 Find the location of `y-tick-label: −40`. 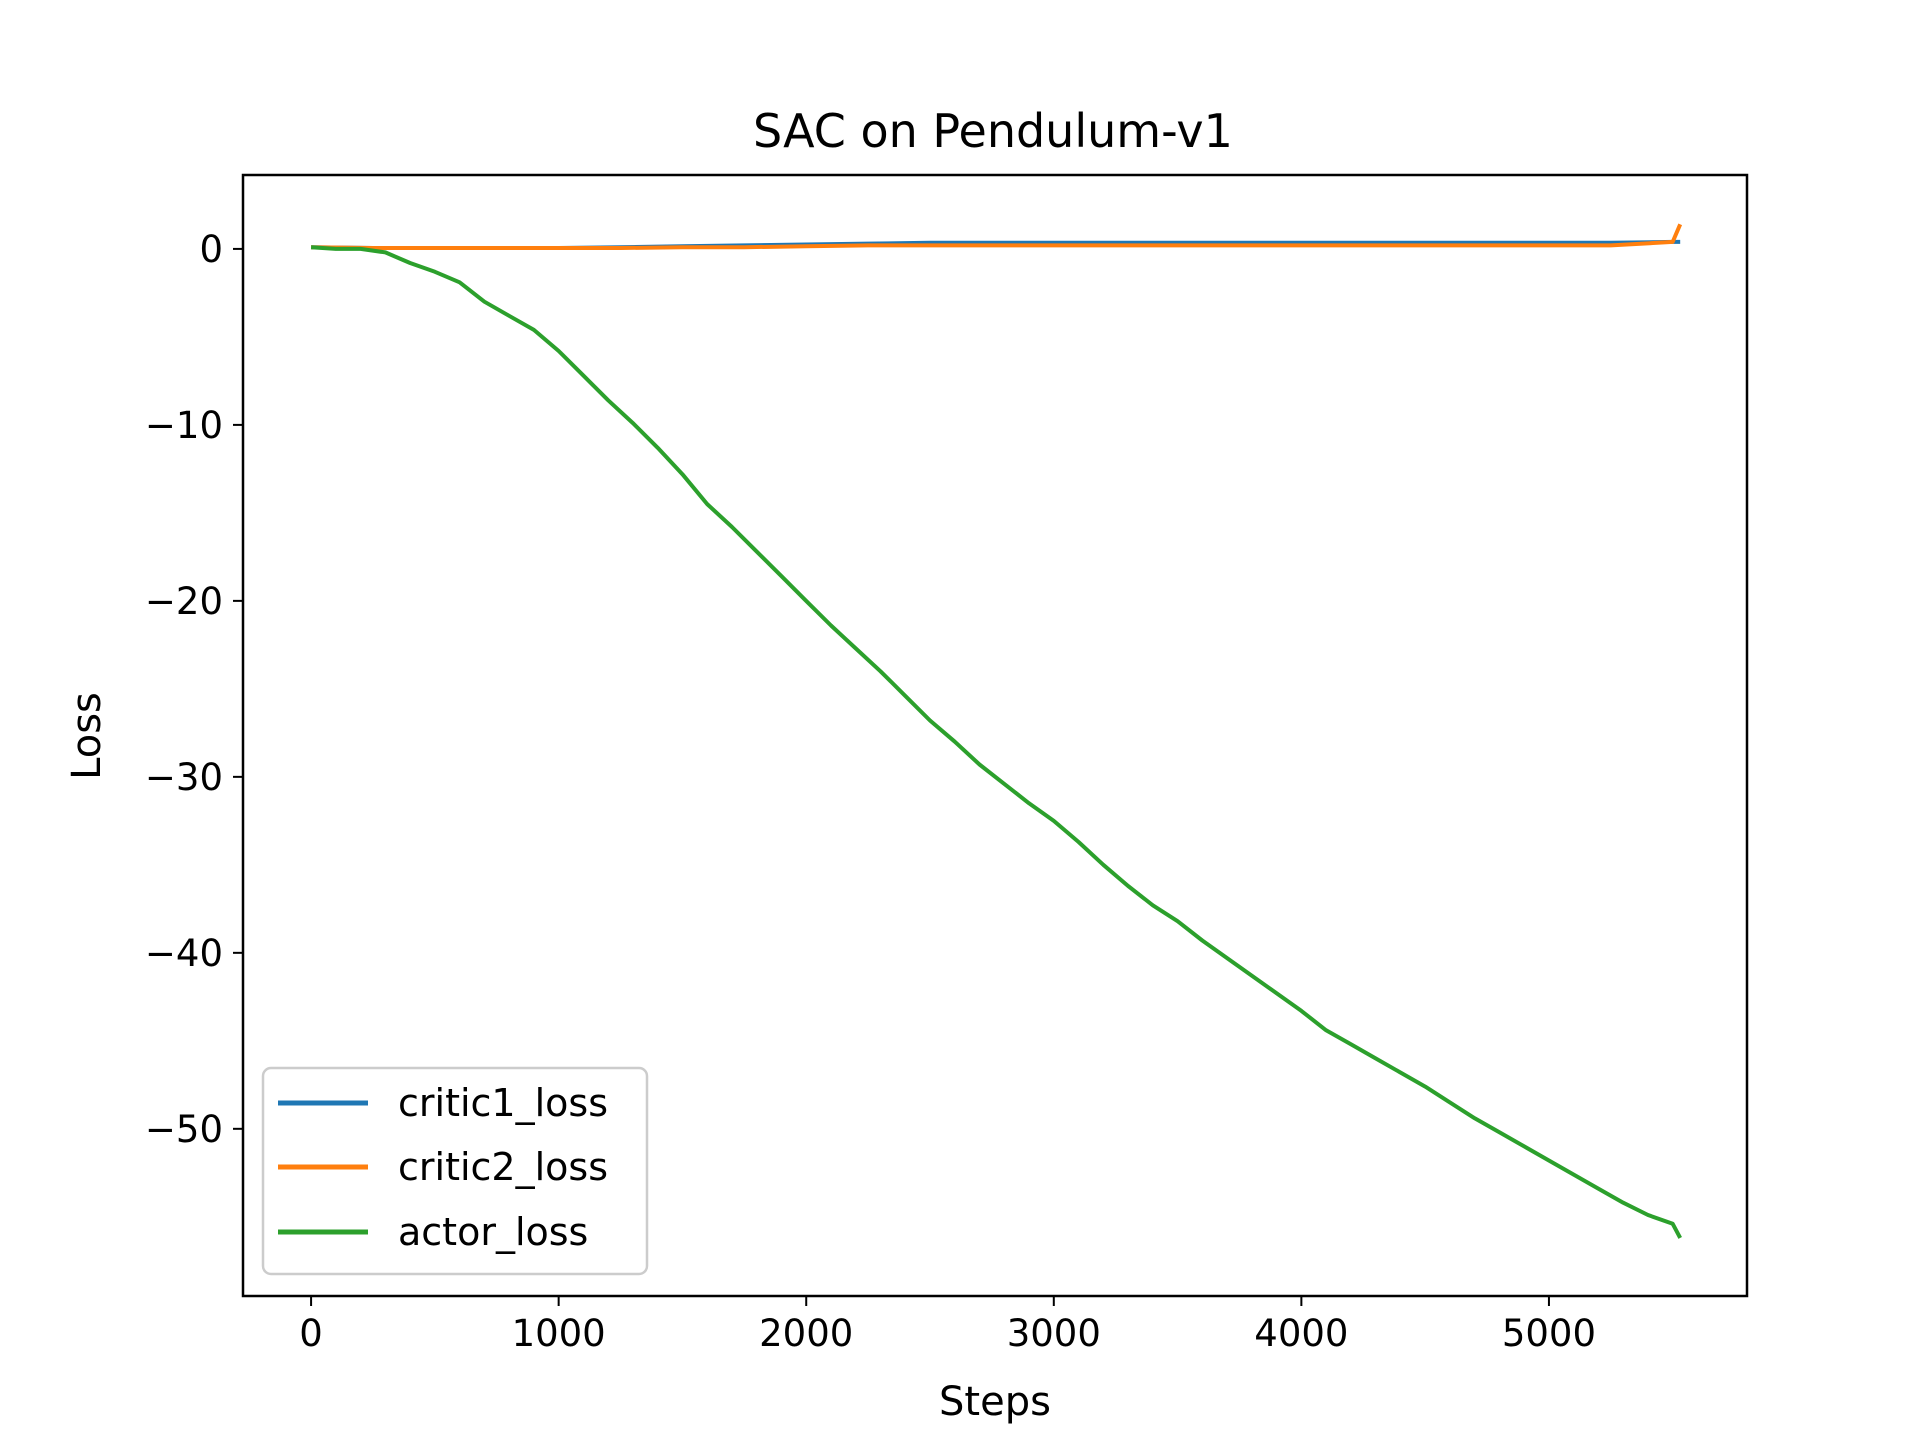

y-tick-label: −40 is located at coordinates (184, 953).